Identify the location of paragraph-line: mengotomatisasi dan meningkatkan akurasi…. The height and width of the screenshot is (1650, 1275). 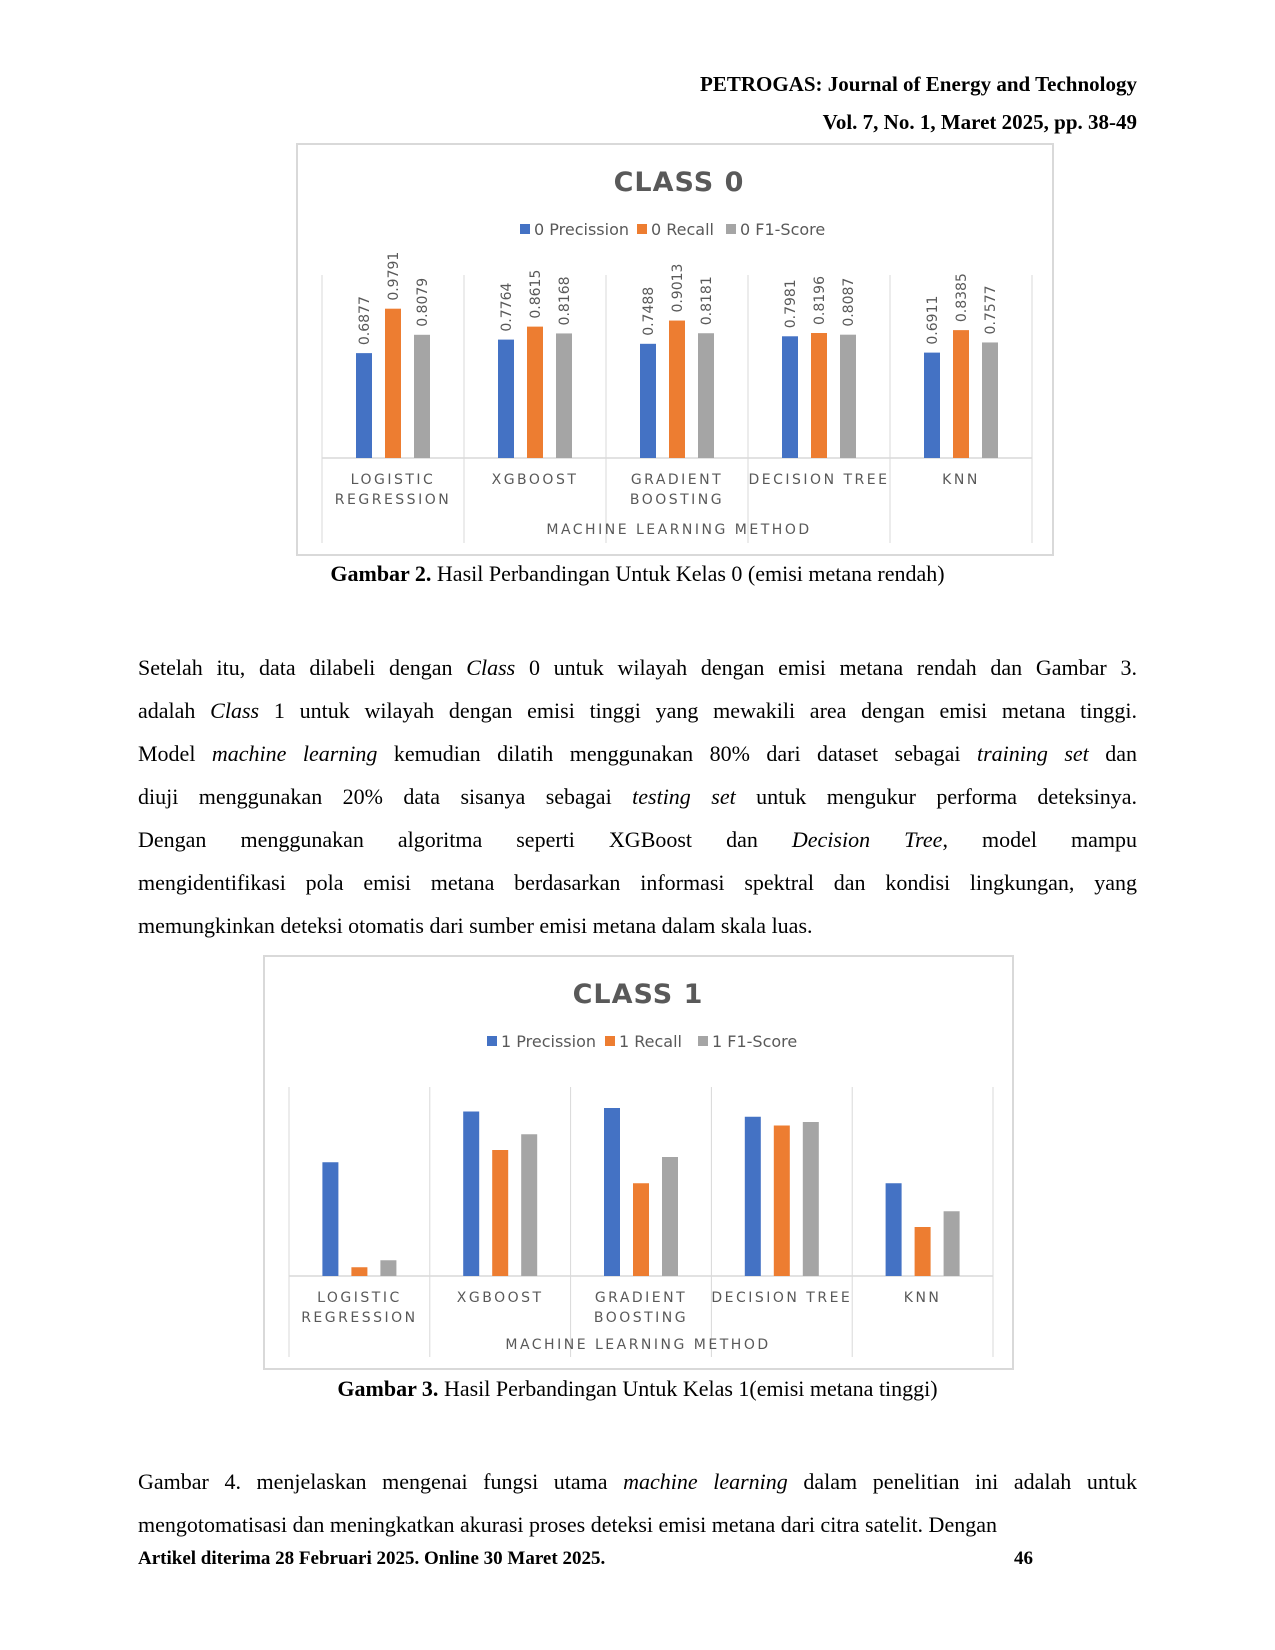
(637, 1524).